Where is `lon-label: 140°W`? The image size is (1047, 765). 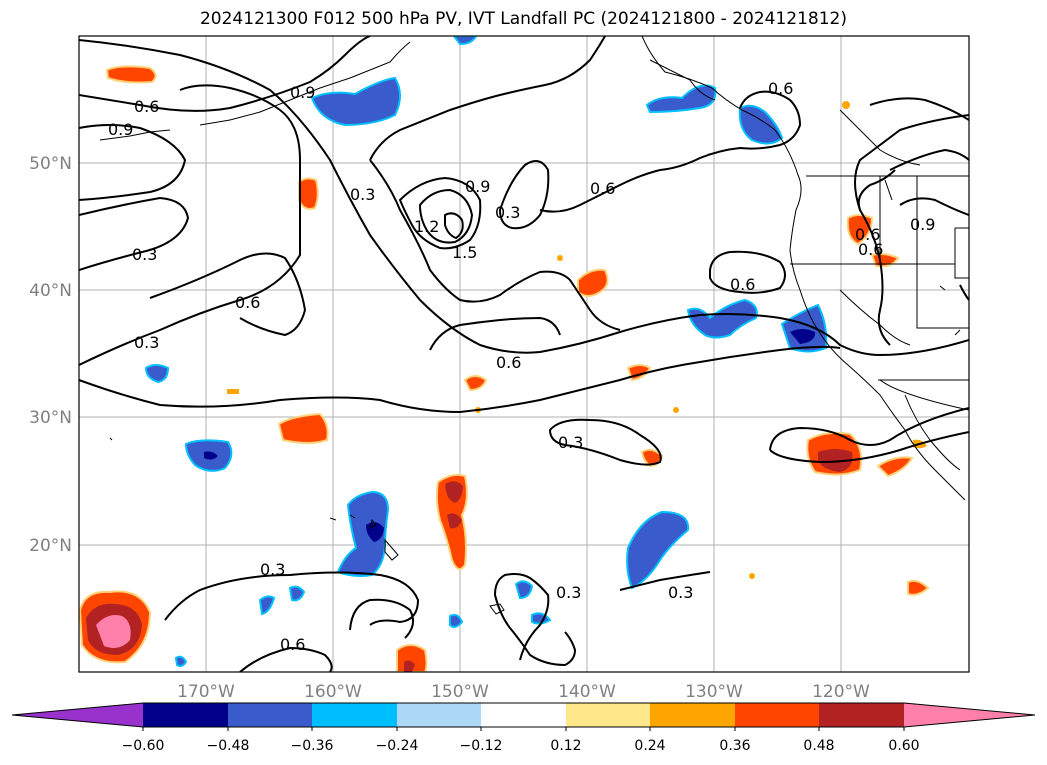
lon-label: 140°W is located at coordinates (587, 692).